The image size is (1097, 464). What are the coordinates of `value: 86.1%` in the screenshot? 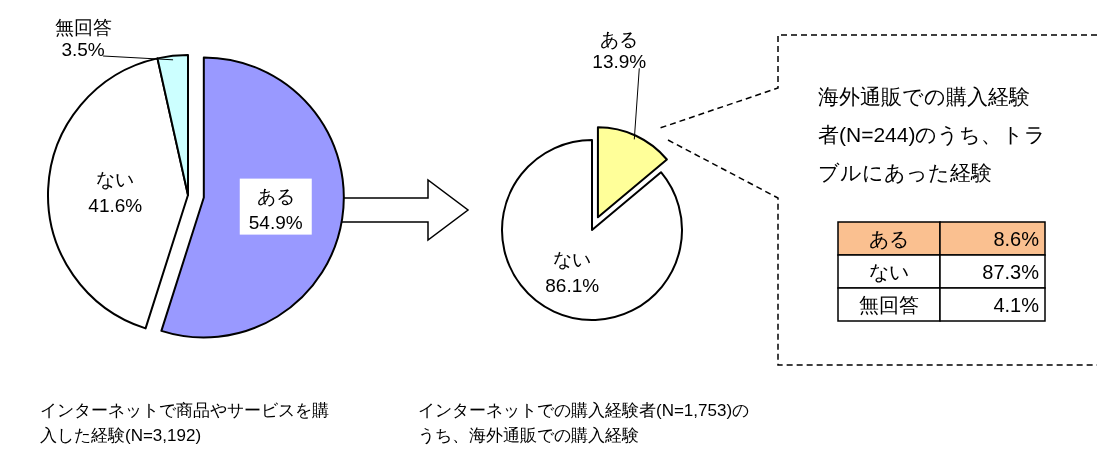 It's located at (572, 286).